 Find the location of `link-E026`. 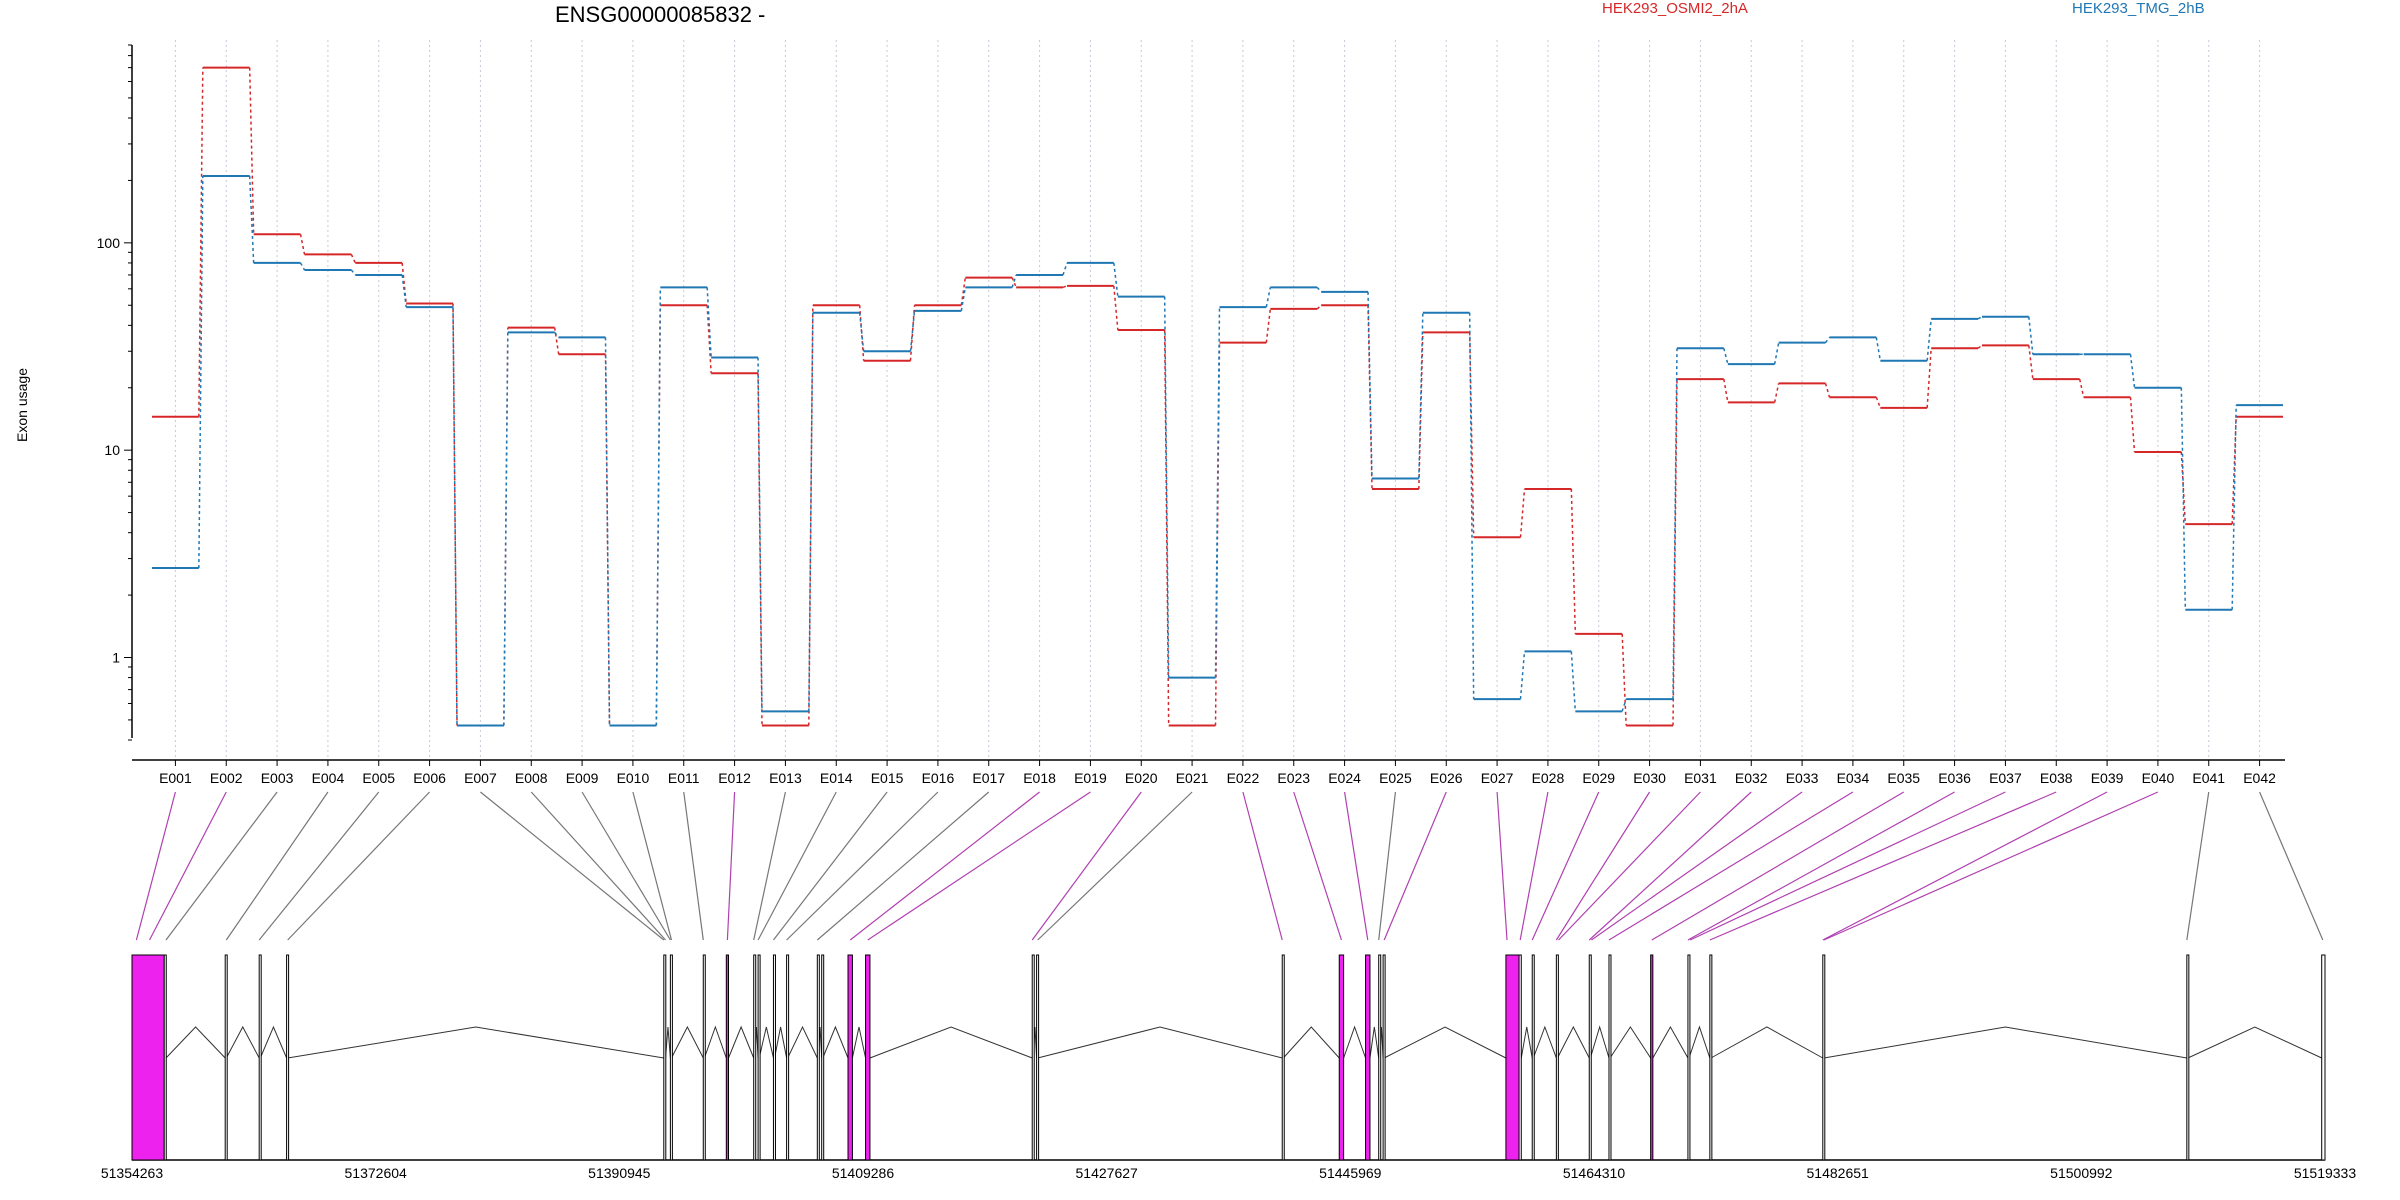

link-E026 is located at coordinates (1415, 866).